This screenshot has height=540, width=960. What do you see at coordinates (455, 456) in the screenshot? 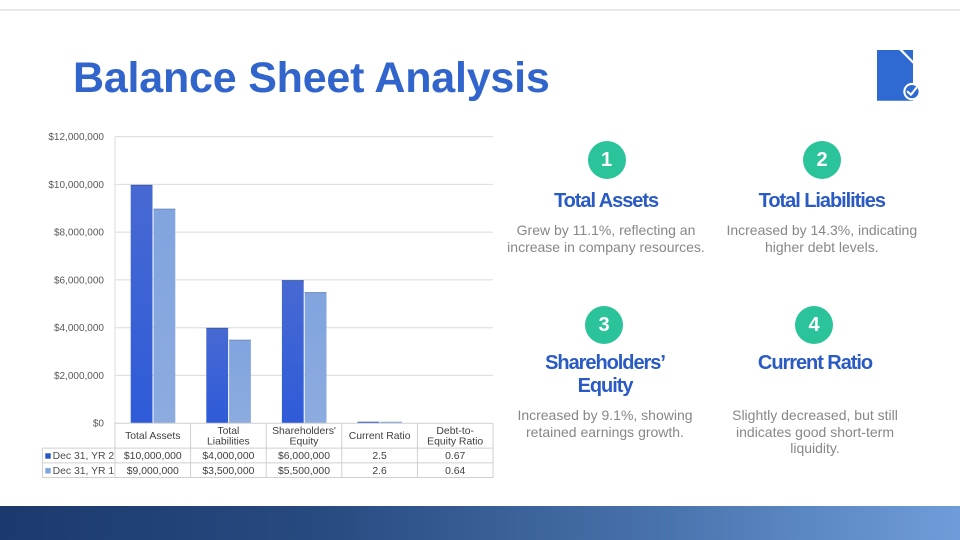
I see `svg-text: 0.67` at bounding box center [455, 456].